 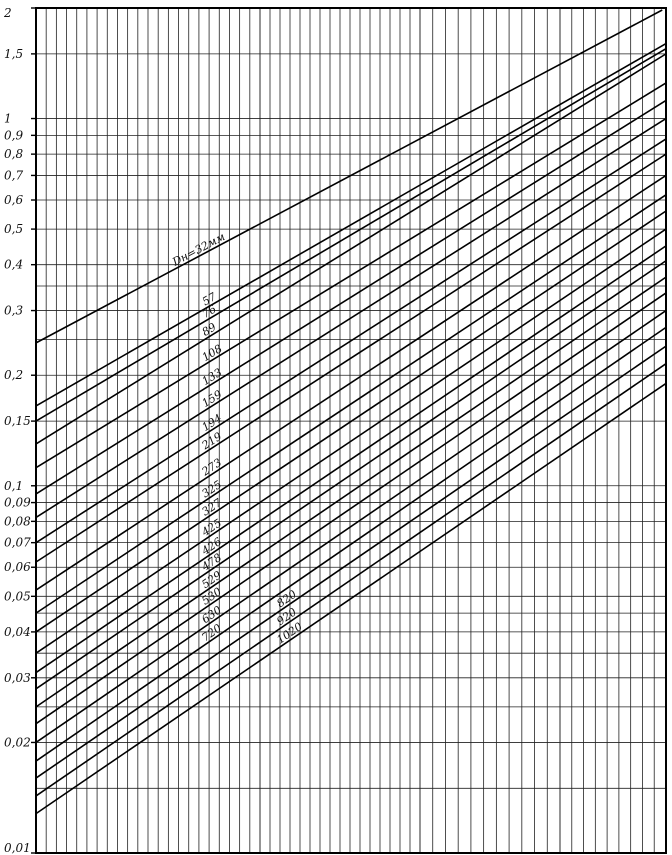 I want to click on y-tick-label: 0,07, so click(x=17, y=543).